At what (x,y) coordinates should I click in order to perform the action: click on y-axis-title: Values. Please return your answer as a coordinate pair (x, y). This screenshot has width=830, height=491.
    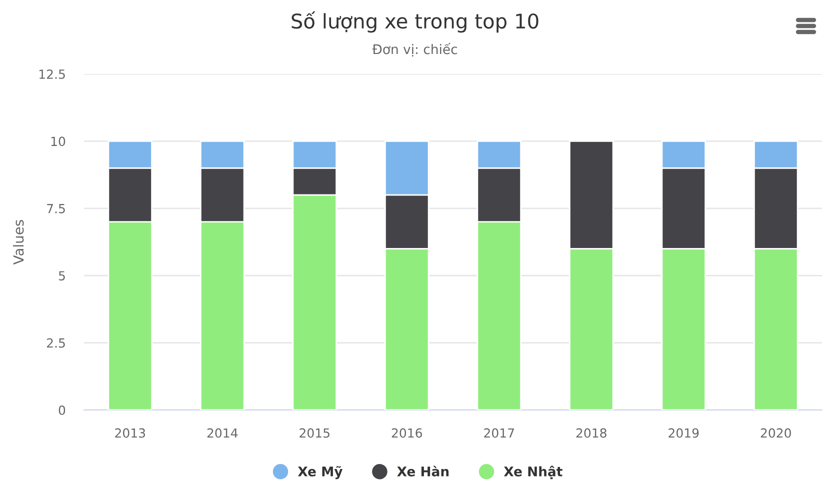
    Looking at the image, I should click on (18, 242).